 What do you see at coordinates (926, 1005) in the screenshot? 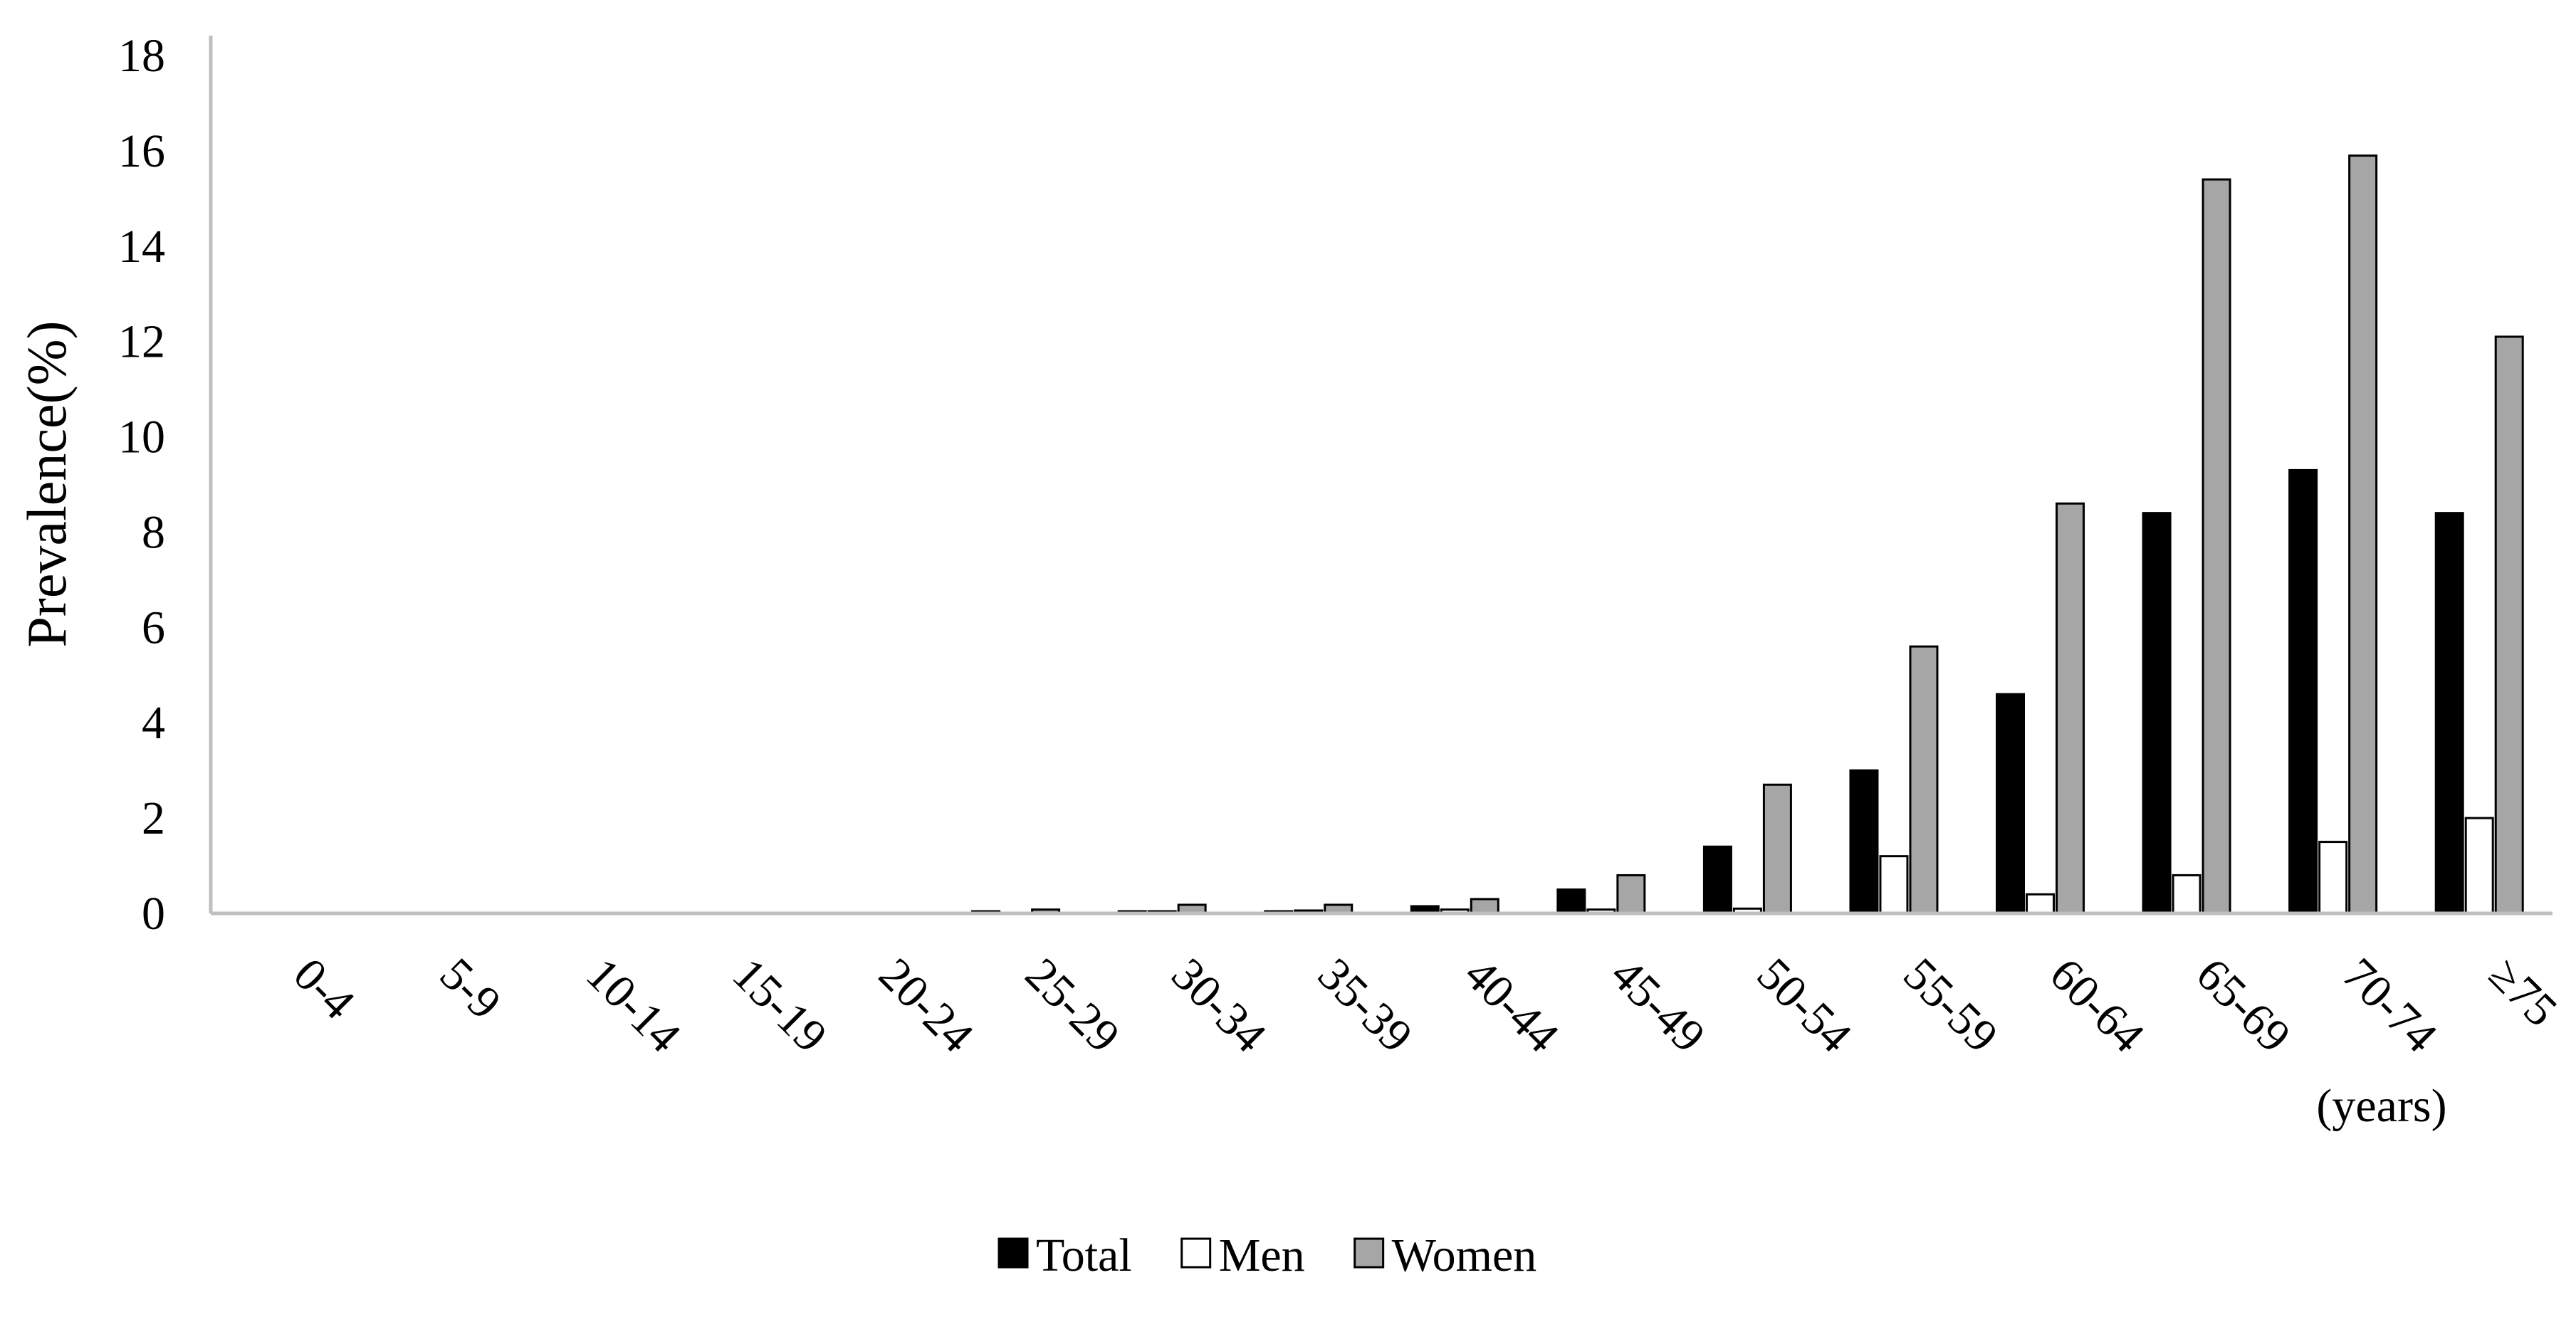
I see `x-tick-label: 20-24` at bounding box center [926, 1005].